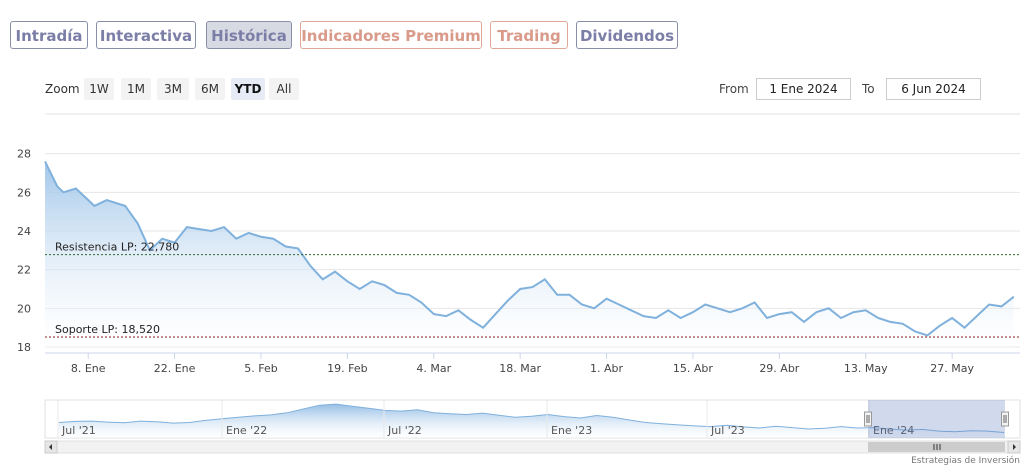 This screenshot has width=1036, height=475. I want to click on credits-link: Estrategias de Inversión, so click(965, 461).